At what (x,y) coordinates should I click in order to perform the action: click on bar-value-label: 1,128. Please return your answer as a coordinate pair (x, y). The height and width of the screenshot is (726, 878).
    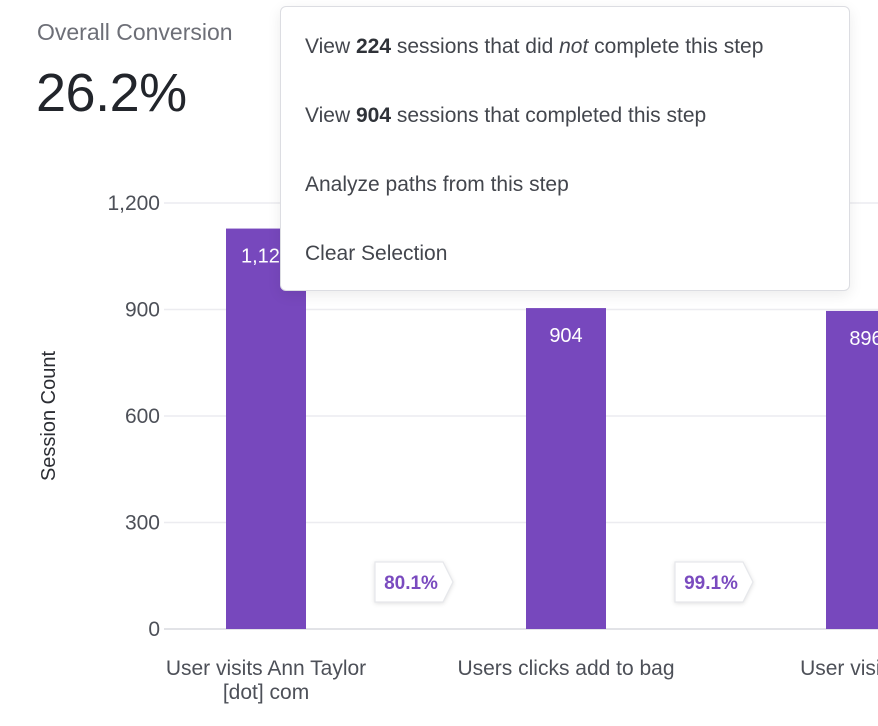
    Looking at the image, I should click on (266, 257).